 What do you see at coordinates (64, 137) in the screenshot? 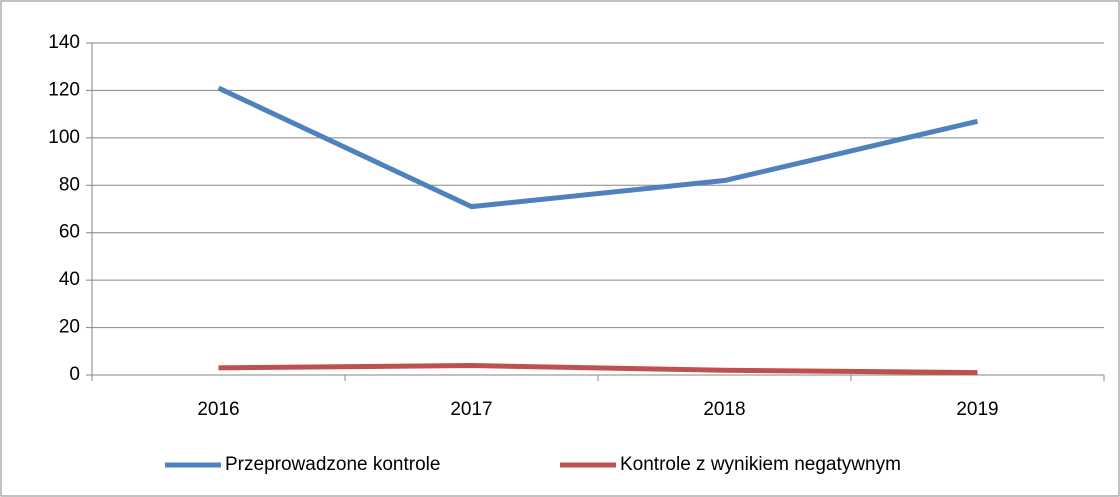
I see `y-tick-label: 100` at bounding box center [64, 137].